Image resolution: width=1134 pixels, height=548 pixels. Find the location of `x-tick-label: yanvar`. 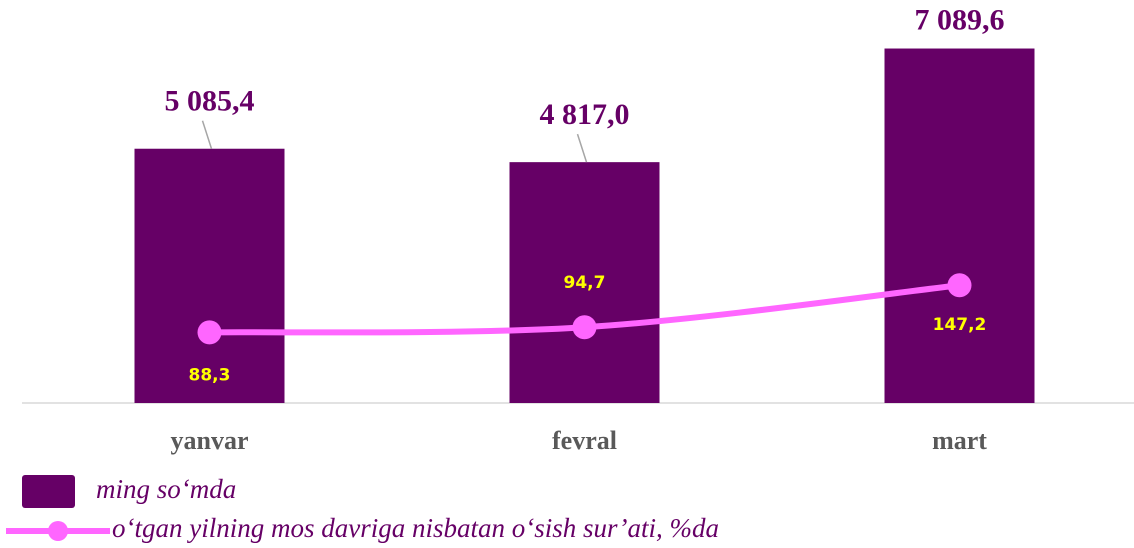

x-tick-label: yanvar is located at coordinates (210, 440).